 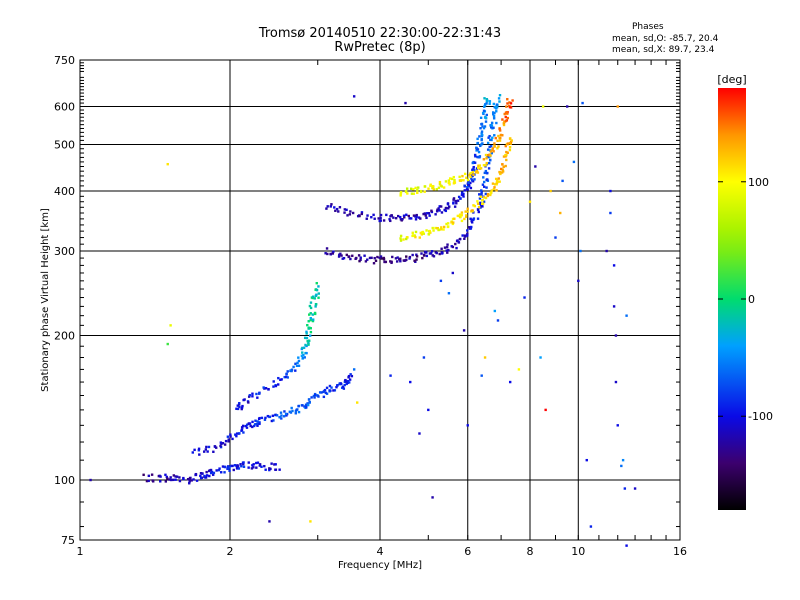 What do you see at coordinates (680, 551) in the screenshot?
I see `x-tick-label: 16` at bounding box center [680, 551].